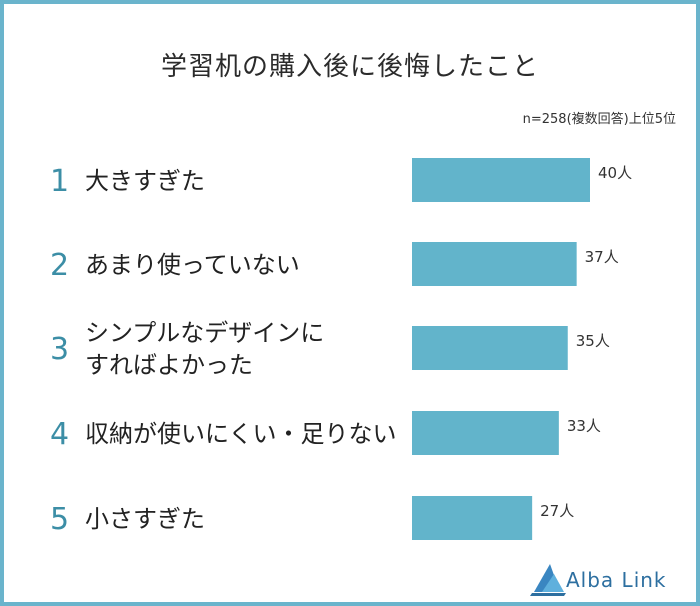 The image size is (700, 606). What do you see at coordinates (59, 265) in the screenshot?
I see `rank-number: 2` at bounding box center [59, 265].